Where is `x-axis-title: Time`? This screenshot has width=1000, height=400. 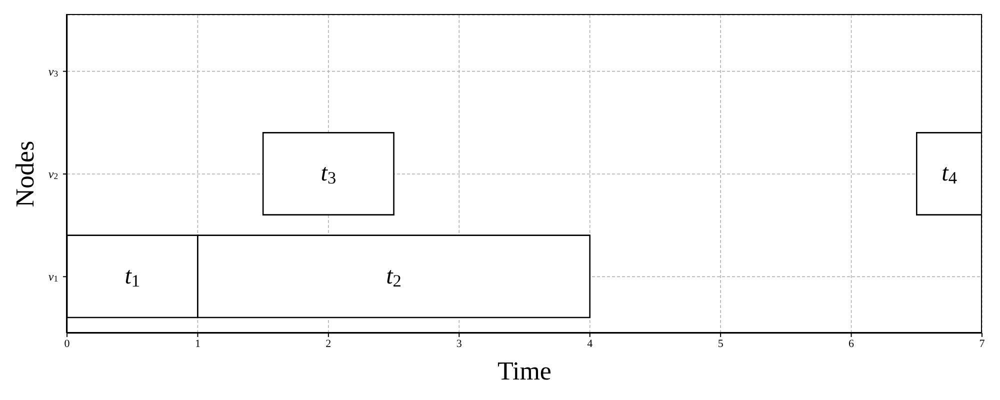
x-axis-title: Time is located at coordinates (525, 371).